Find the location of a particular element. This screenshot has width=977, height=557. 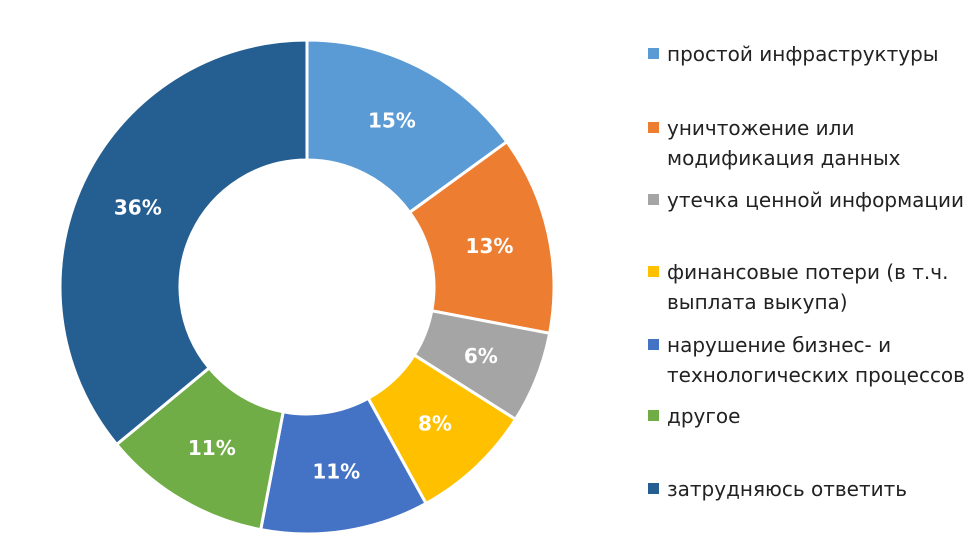

legend-label: простой инфраструктуры is located at coordinates (803, 54).